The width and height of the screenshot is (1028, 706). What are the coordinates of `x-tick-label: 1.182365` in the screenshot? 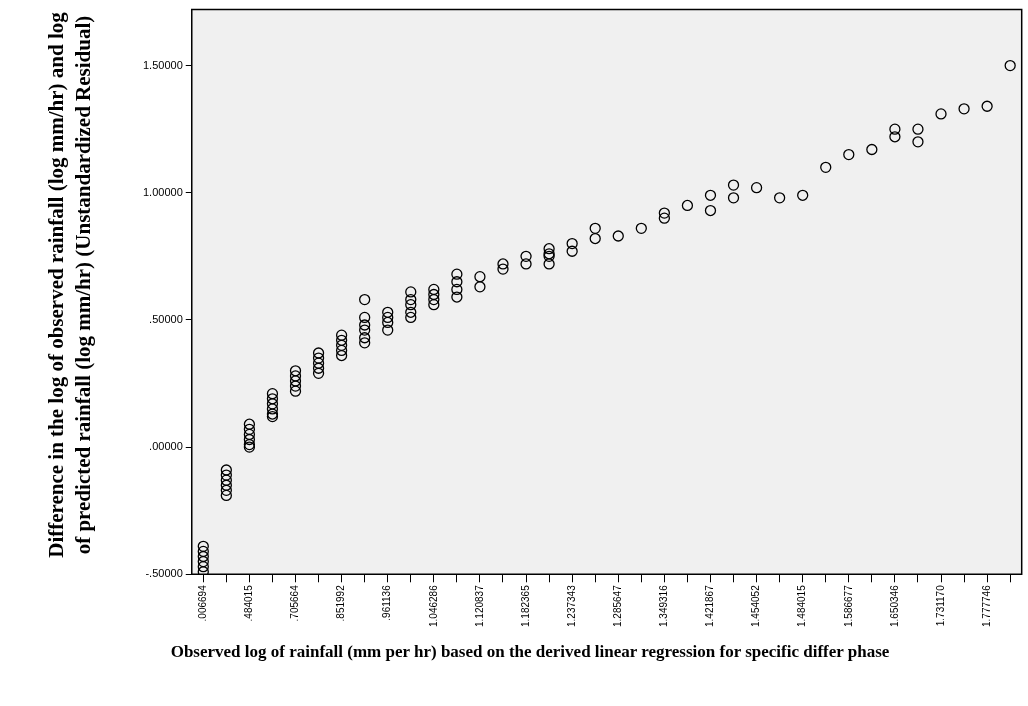 It's located at (525, 606).